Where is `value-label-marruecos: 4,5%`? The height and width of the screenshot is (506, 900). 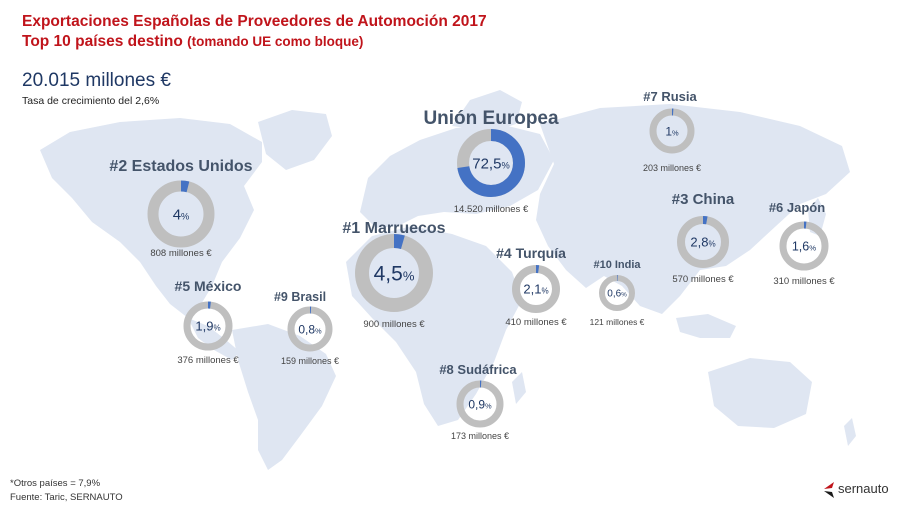 value-label-marruecos: 4,5% is located at coordinates (394, 274).